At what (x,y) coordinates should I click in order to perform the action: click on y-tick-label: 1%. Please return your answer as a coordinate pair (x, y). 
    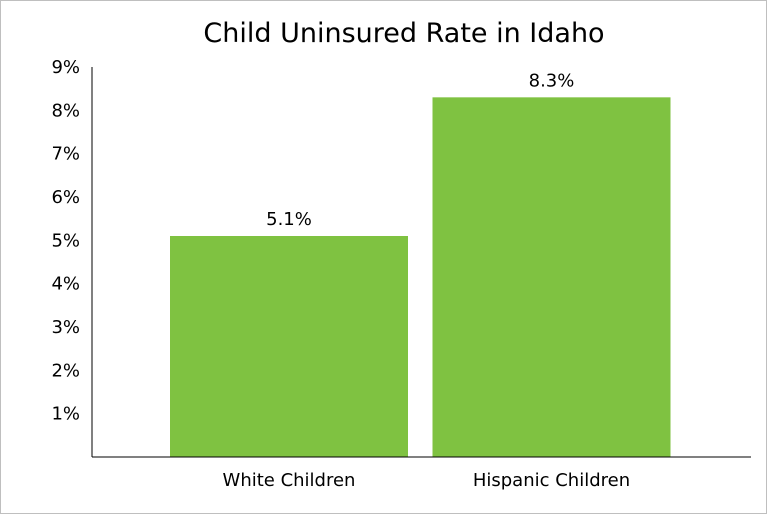
    Looking at the image, I should click on (65, 414).